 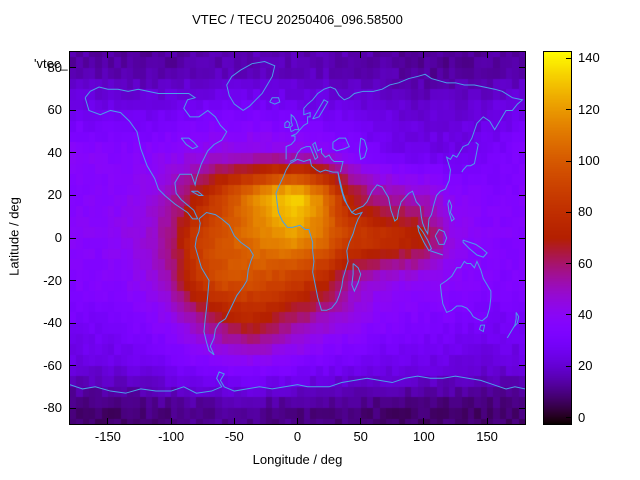 What do you see at coordinates (512, 325) in the screenshot?
I see `coastline-new-zealand` at bounding box center [512, 325].